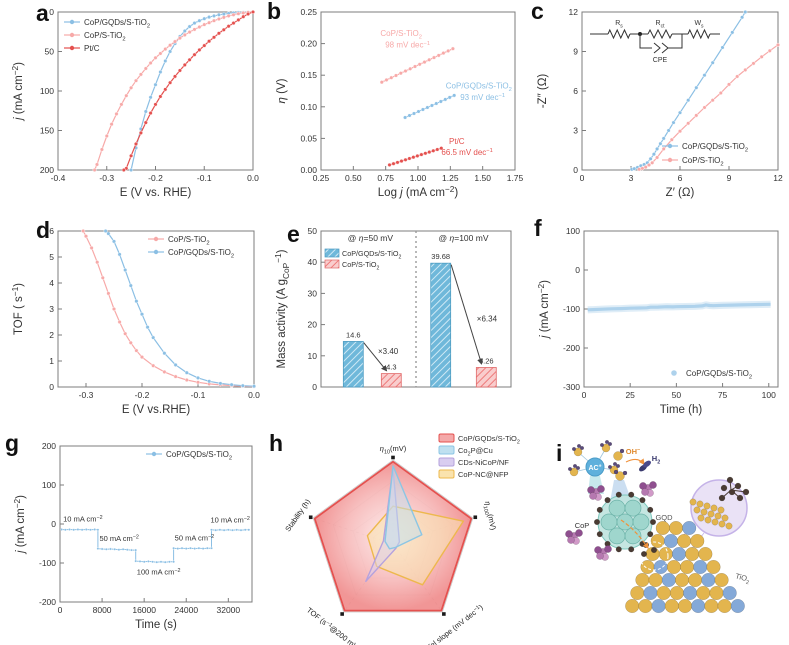  Describe the element at coordinates (313, 262) in the screenshot. I see `svg-text: 40` at that location.